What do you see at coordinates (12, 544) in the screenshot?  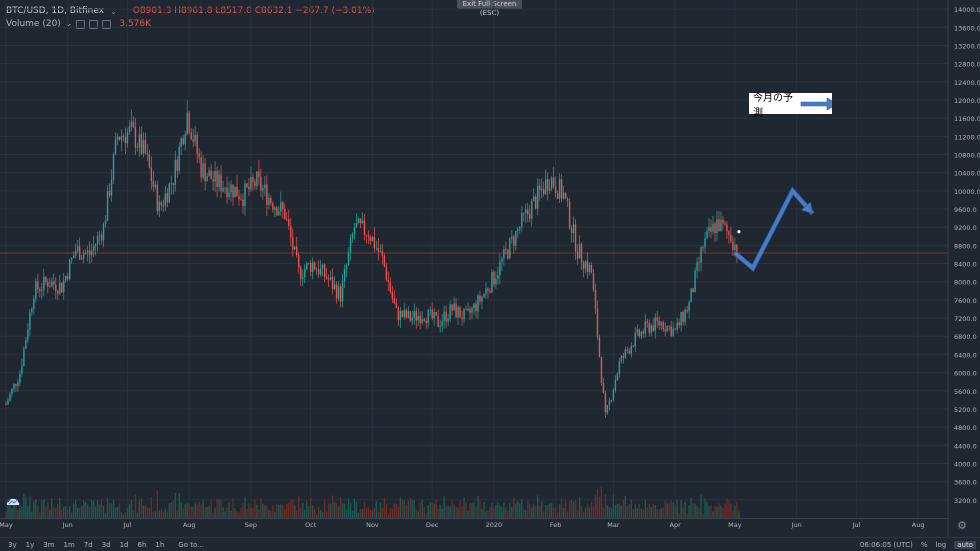 I see `timeframe-3y: 3y` at bounding box center [12, 544].